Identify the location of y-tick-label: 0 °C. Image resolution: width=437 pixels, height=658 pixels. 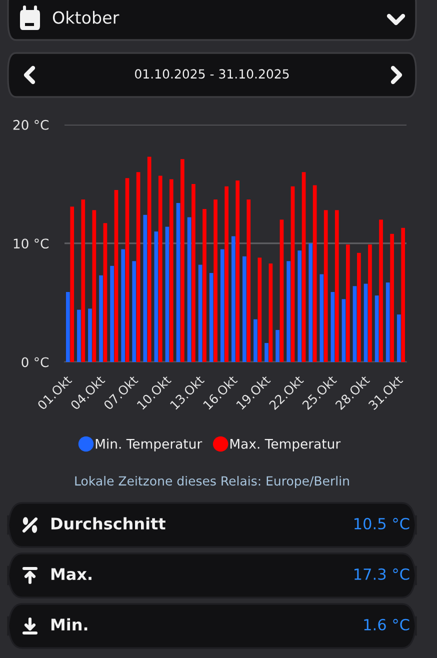
(35, 362).